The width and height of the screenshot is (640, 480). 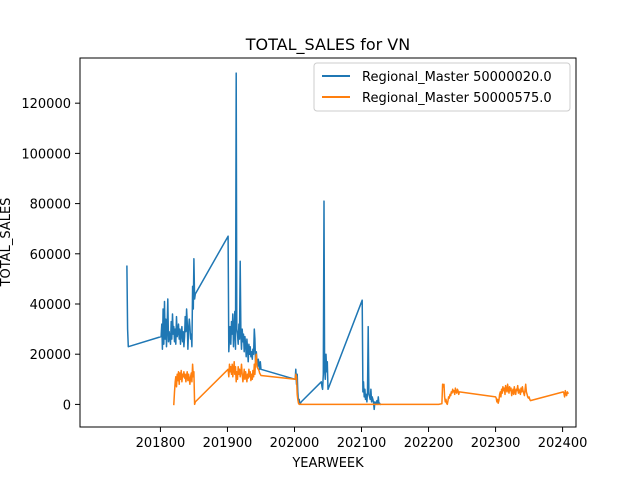 I want to click on legend-label-series-1: Regional_Master 50000020.0, so click(x=457, y=77).